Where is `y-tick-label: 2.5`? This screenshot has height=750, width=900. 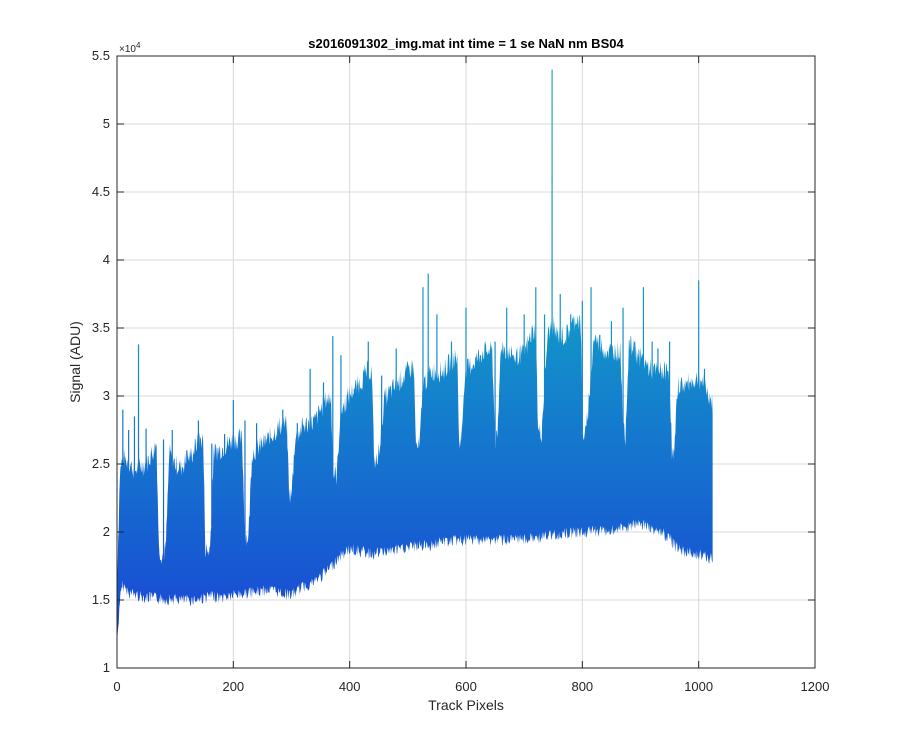 y-tick-label: 2.5 is located at coordinates (101, 463).